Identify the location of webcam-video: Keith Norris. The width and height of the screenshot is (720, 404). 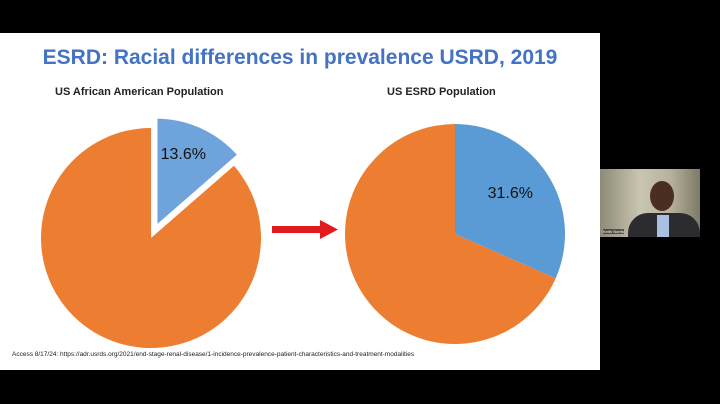
(650, 203).